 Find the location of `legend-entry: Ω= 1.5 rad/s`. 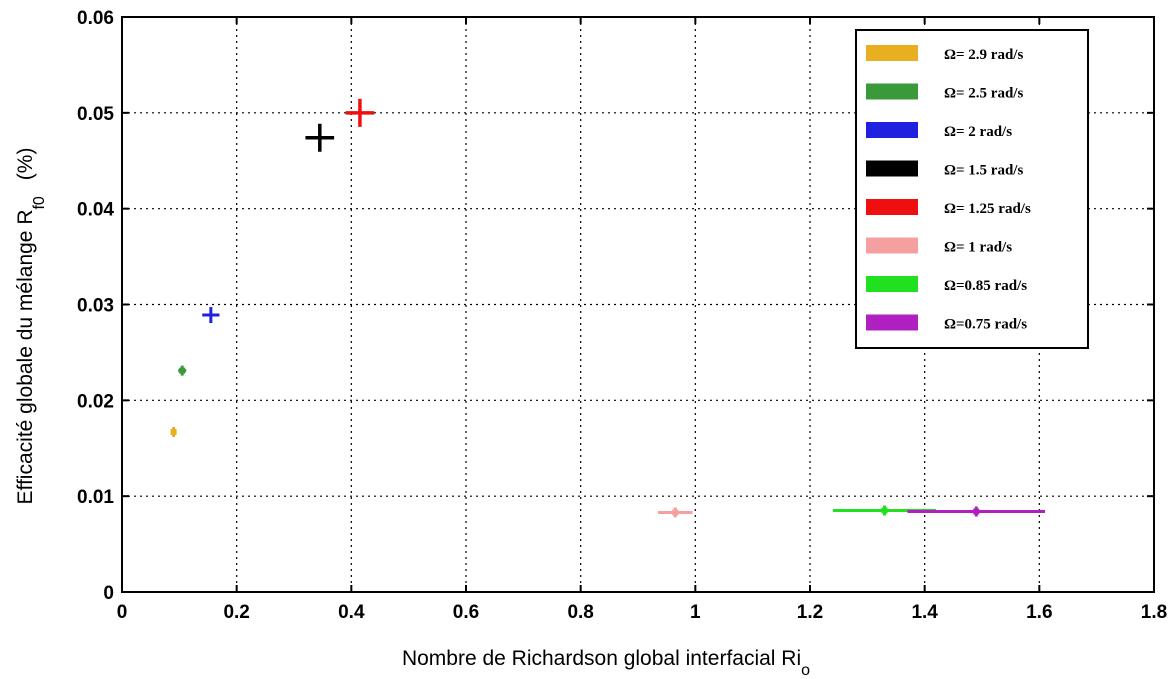

legend-entry: Ω= 1.5 rad/s is located at coordinates (944, 169).